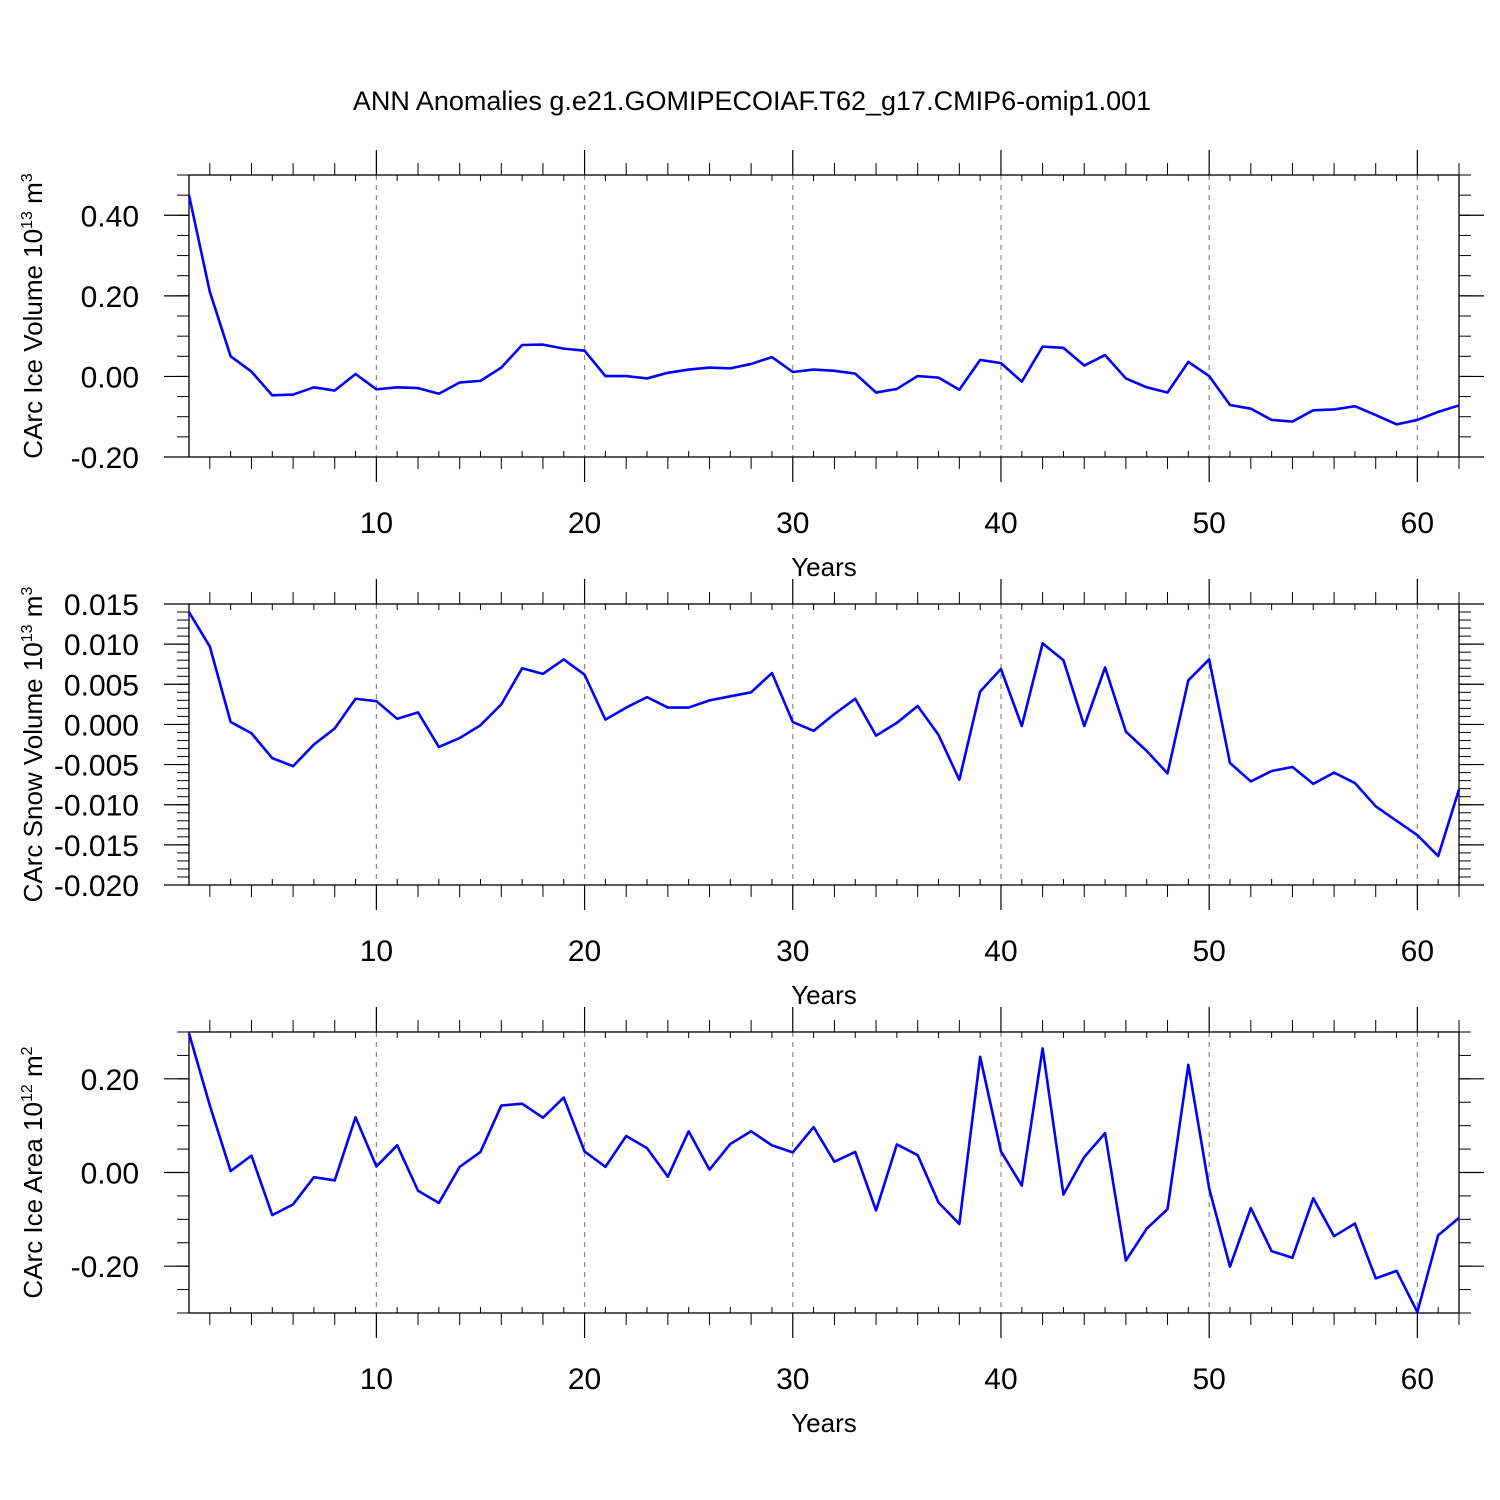 This screenshot has height=1500, width=1500. I want to click on y-tick-label: -0.005, so click(96, 766).